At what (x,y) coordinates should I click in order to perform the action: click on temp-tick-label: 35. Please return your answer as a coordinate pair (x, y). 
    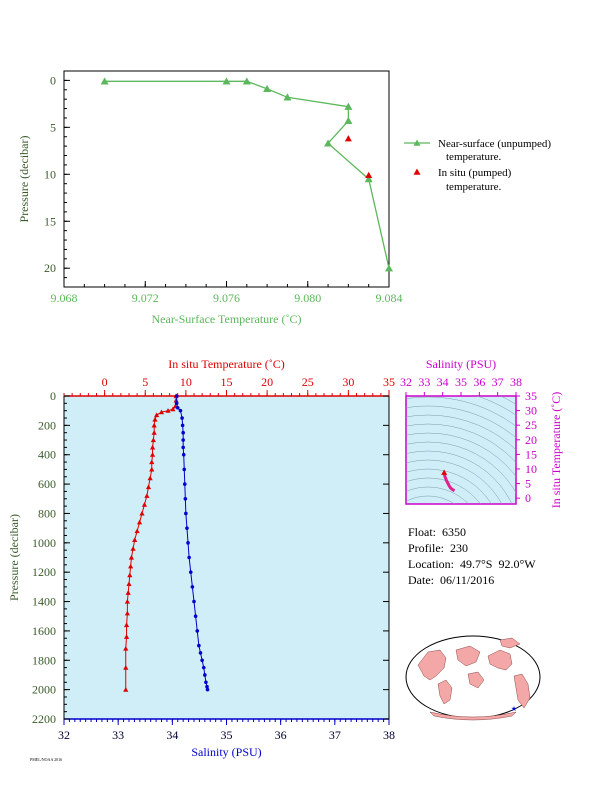
    Looking at the image, I should click on (389, 382).